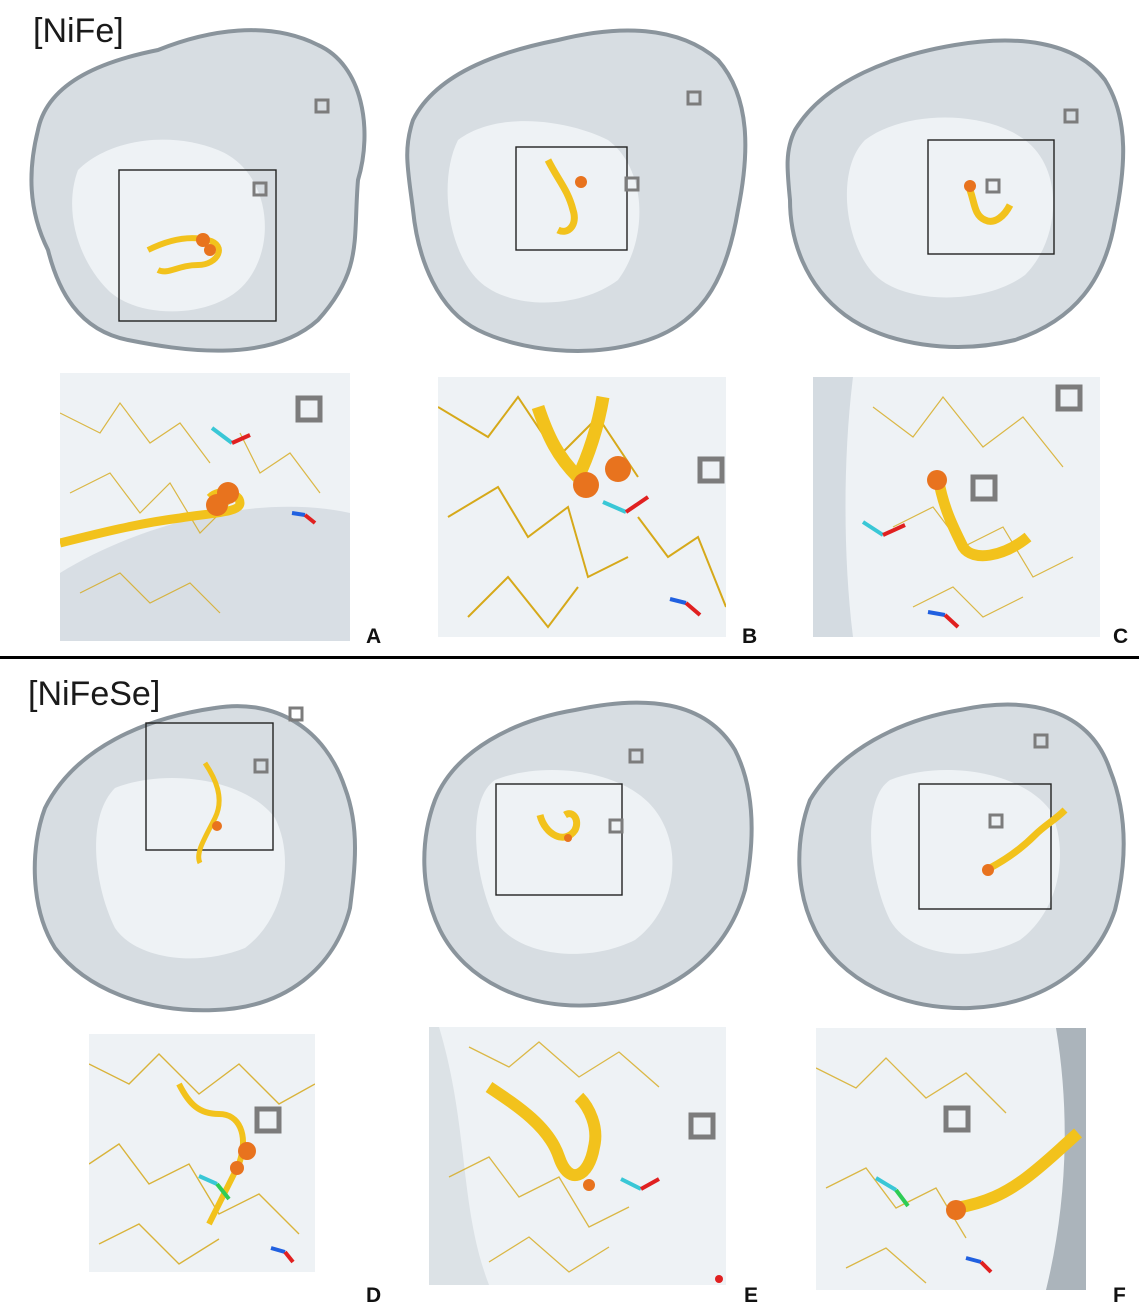 The height and width of the screenshot is (1311, 1139). Describe the element at coordinates (951, 1159) in the screenshot. I see `zoom-panel-f` at that location.